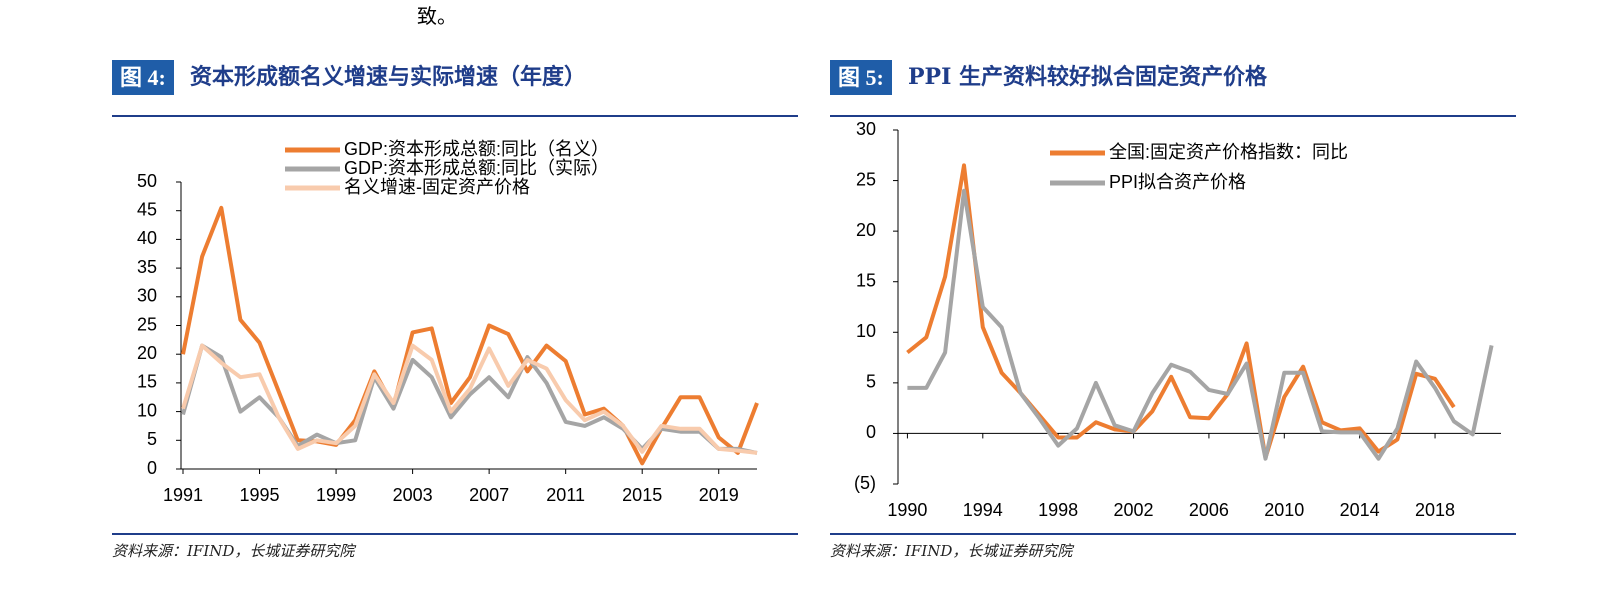 The image size is (1613, 611). What do you see at coordinates (413, 495) in the screenshot?
I see `x-tick-label: 2003` at bounding box center [413, 495].